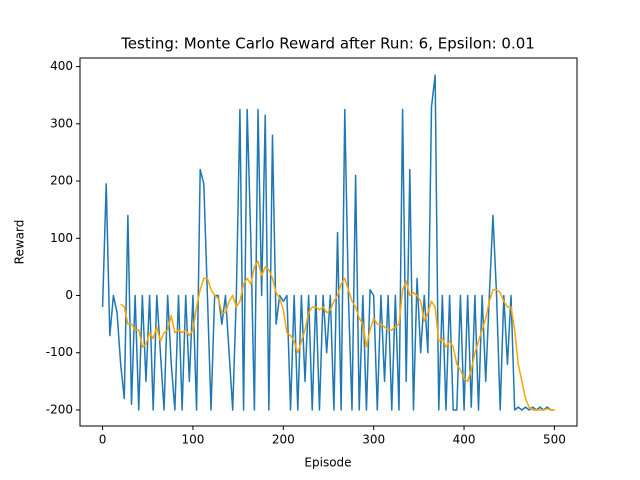 This screenshot has height=480, width=640. What do you see at coordinates (61, 181) in the screenshot?
I see `y-tick-label: 200` at bounding box center [61, 181].